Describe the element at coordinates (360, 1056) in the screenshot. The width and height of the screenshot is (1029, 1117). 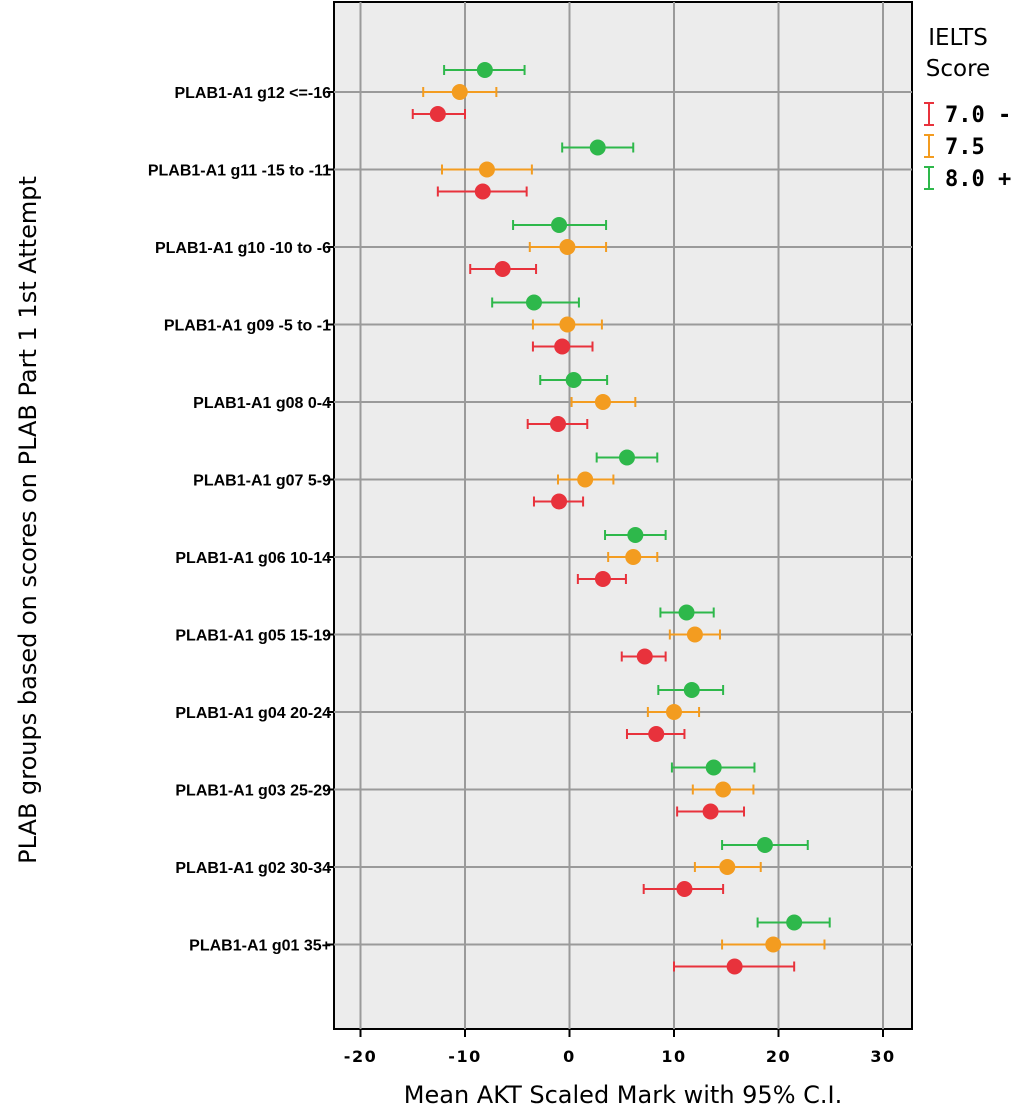
I see `x-tick-label: -20` at that location.